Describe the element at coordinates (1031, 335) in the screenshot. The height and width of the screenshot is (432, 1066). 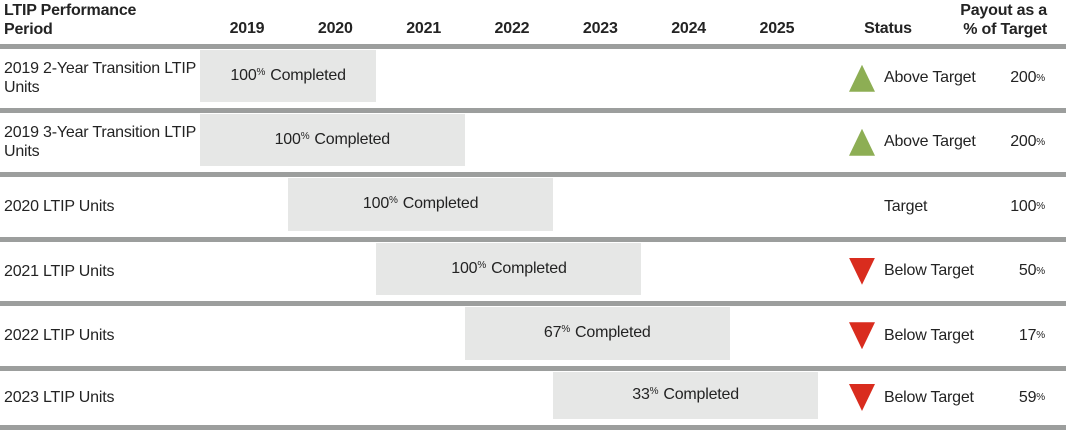
I see `payout-value: 17%` at that location.